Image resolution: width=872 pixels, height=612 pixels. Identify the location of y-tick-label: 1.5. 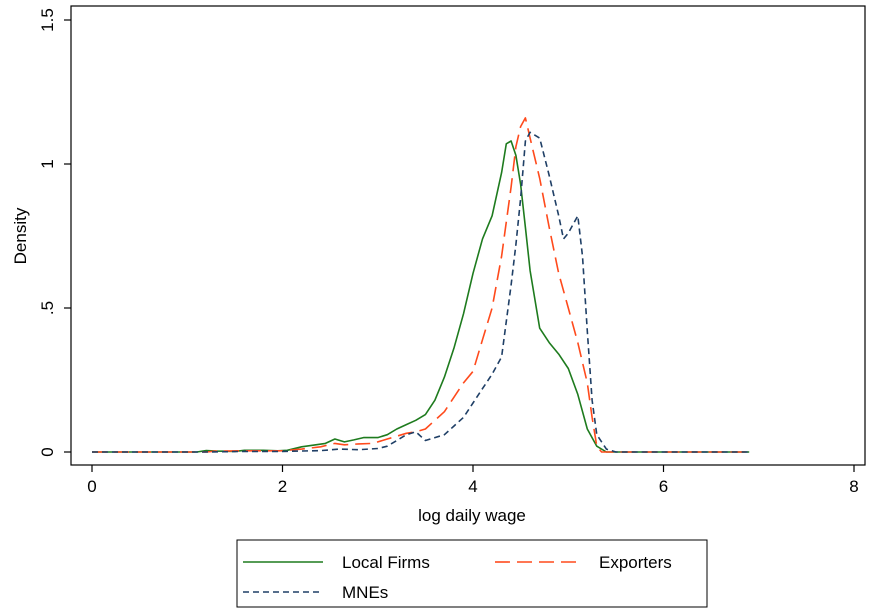
(47, 20).